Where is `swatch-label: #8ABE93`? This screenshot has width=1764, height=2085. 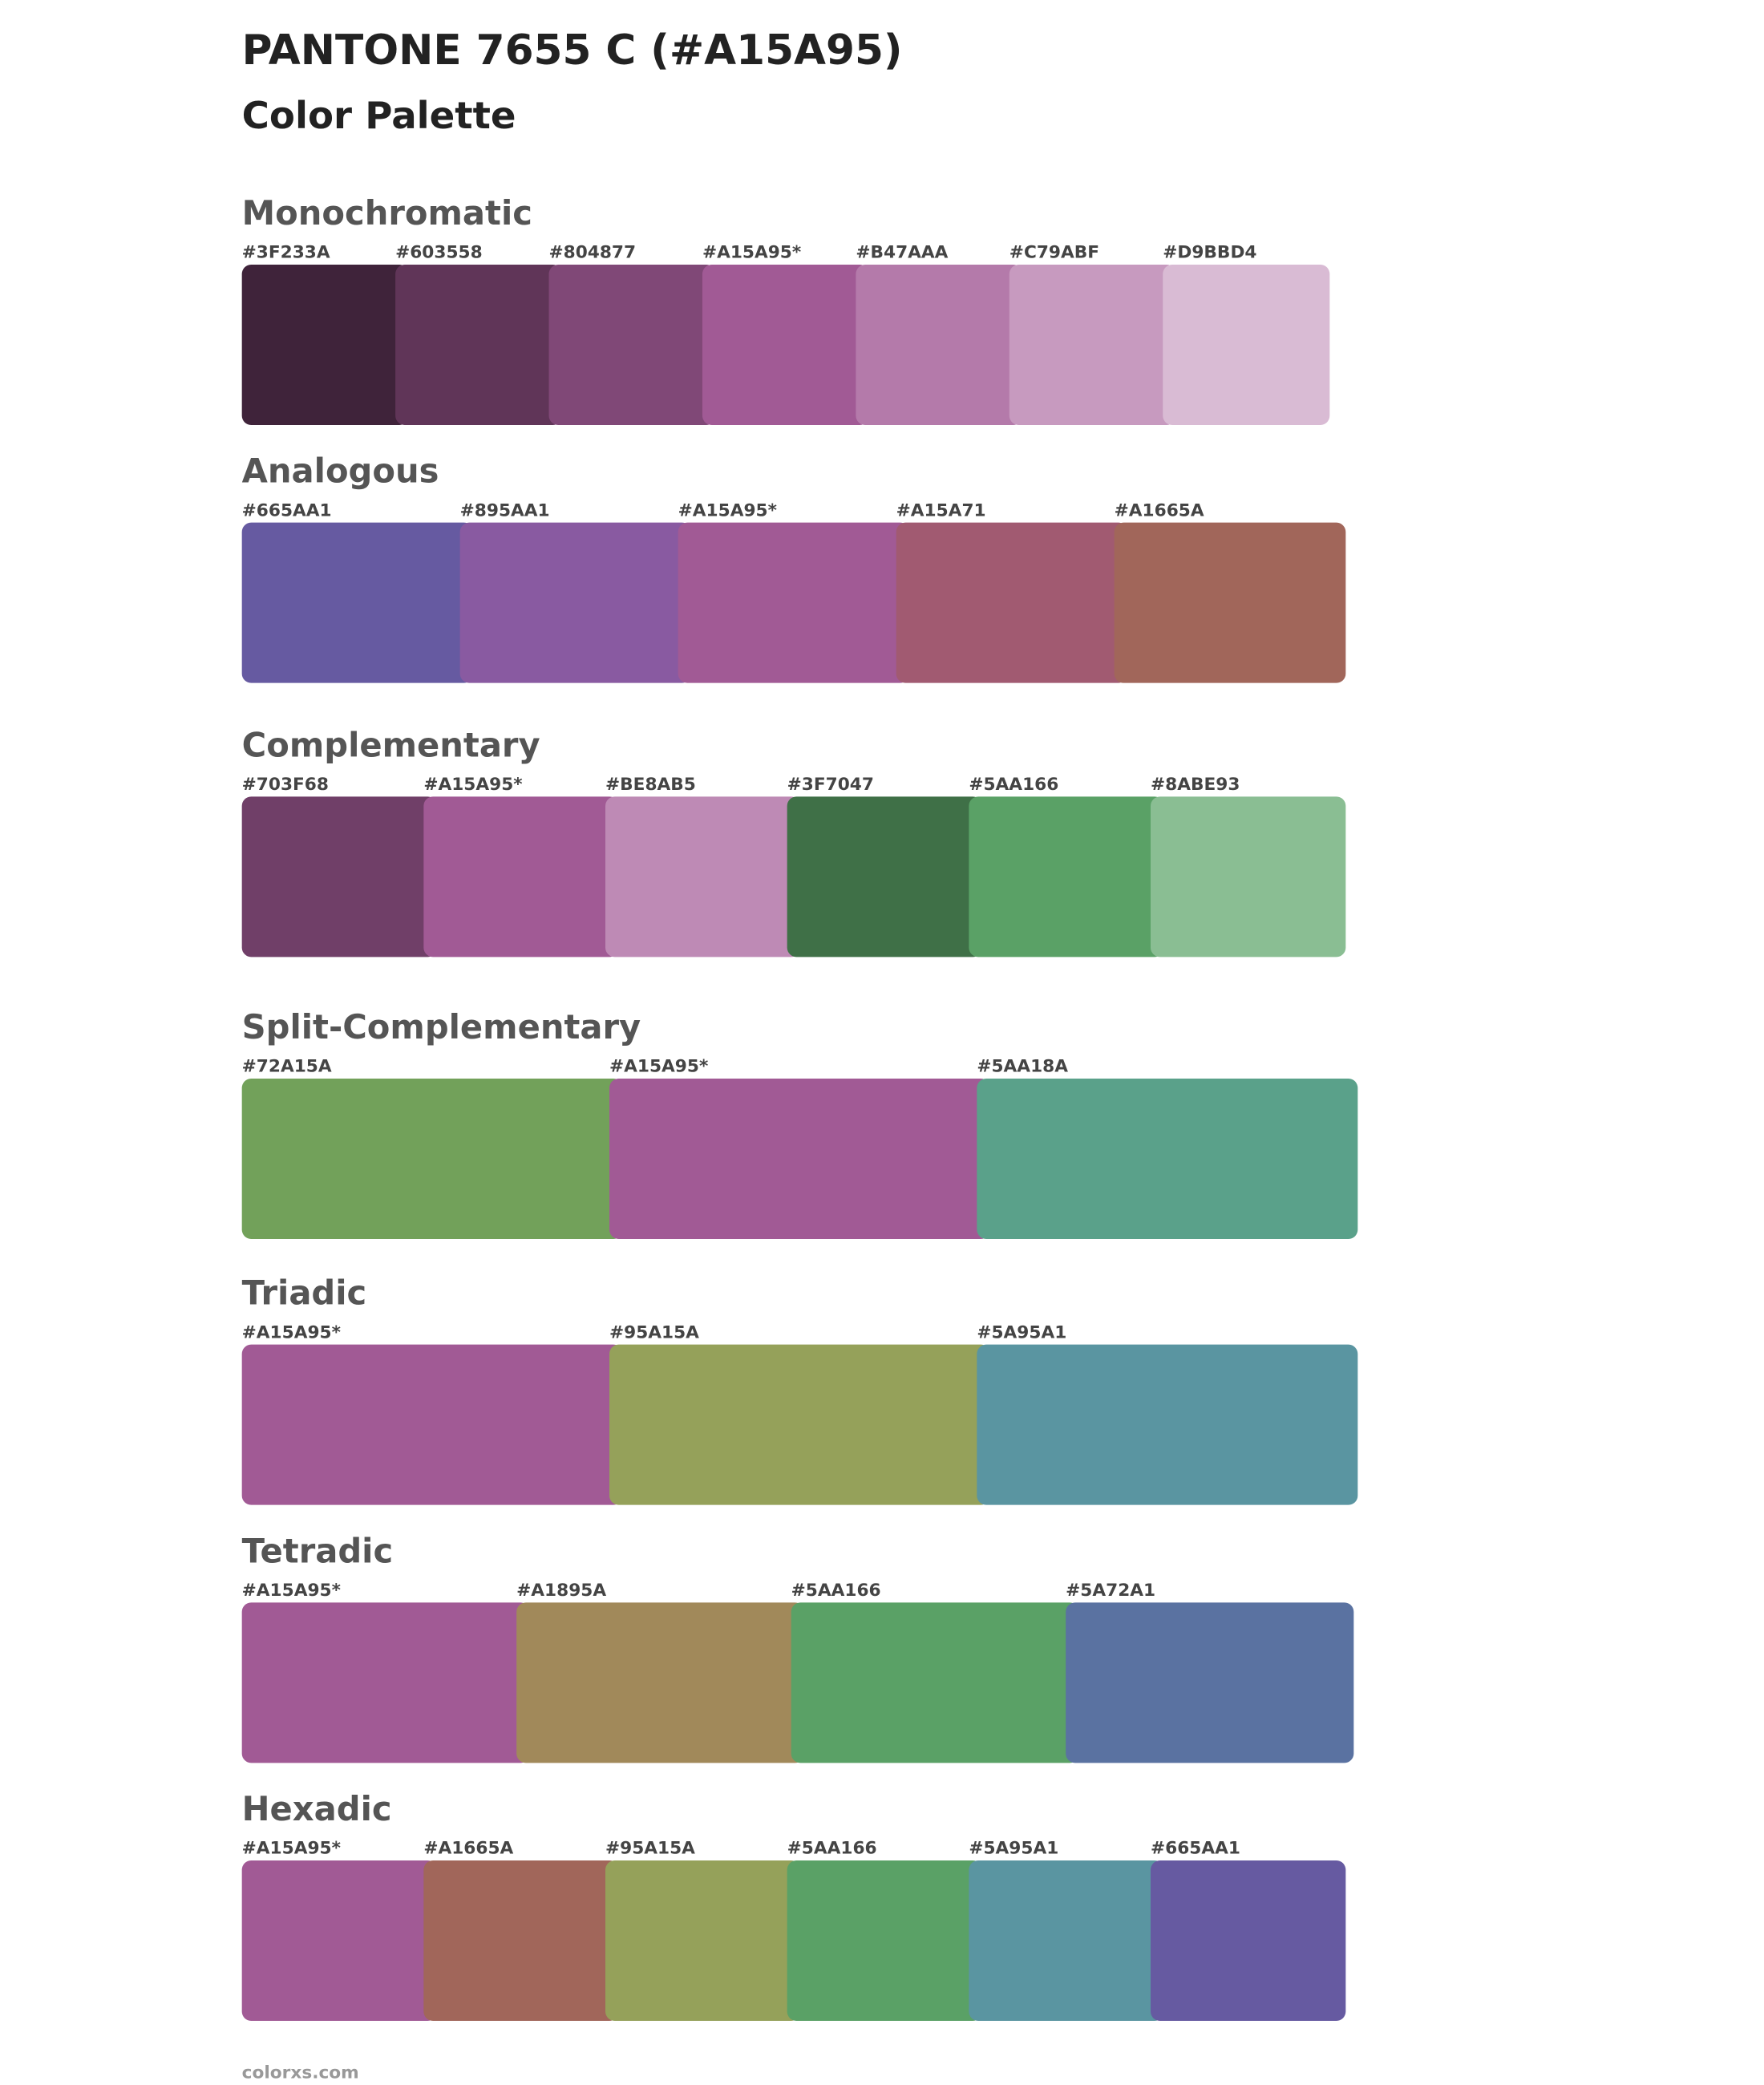 swatch-label: #8ABE93 is located at coordinates (1195, 785).